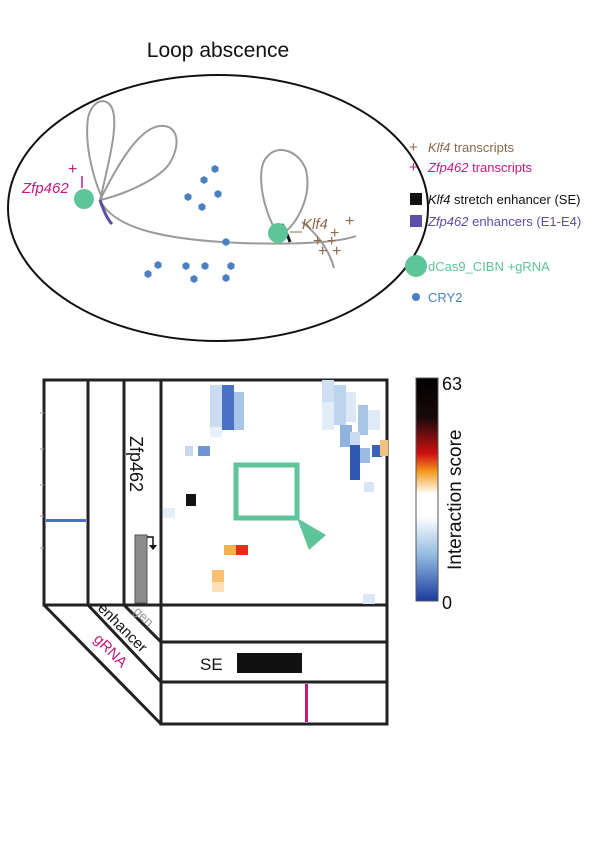 The height and width of the screenshot is (849, 600). Describe the element at coordinates (471, 147) in the screenshot. I see `legend-label: Klf4 transcripts` at that location.